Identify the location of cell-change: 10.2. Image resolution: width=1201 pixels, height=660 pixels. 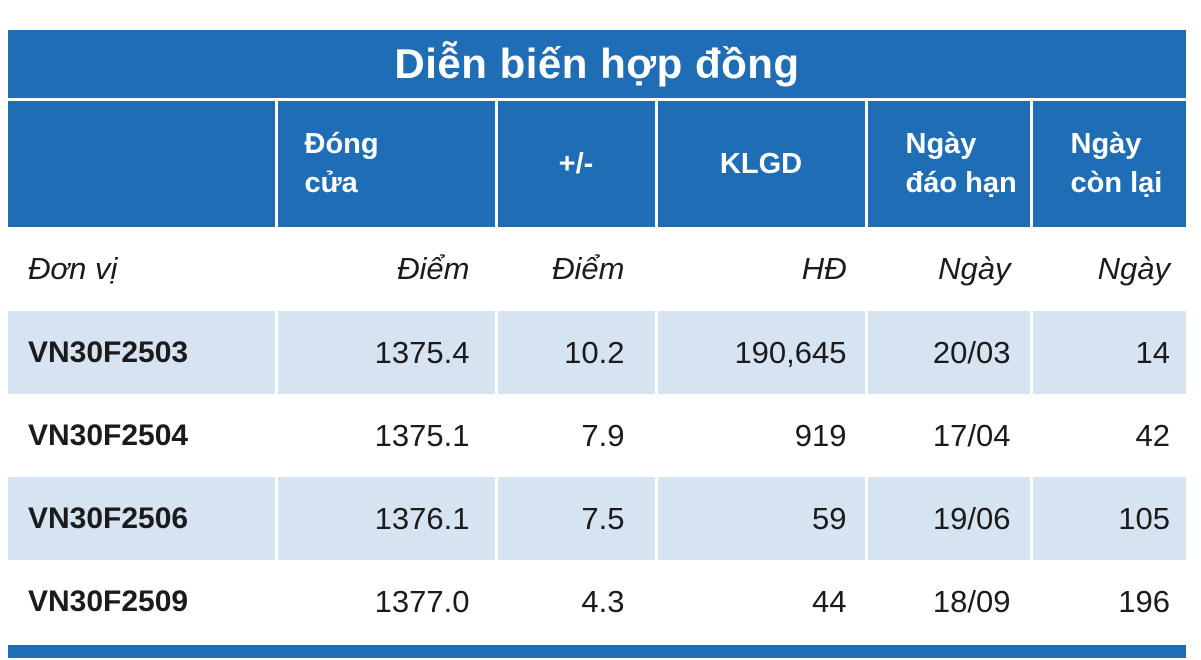
(577, 352).